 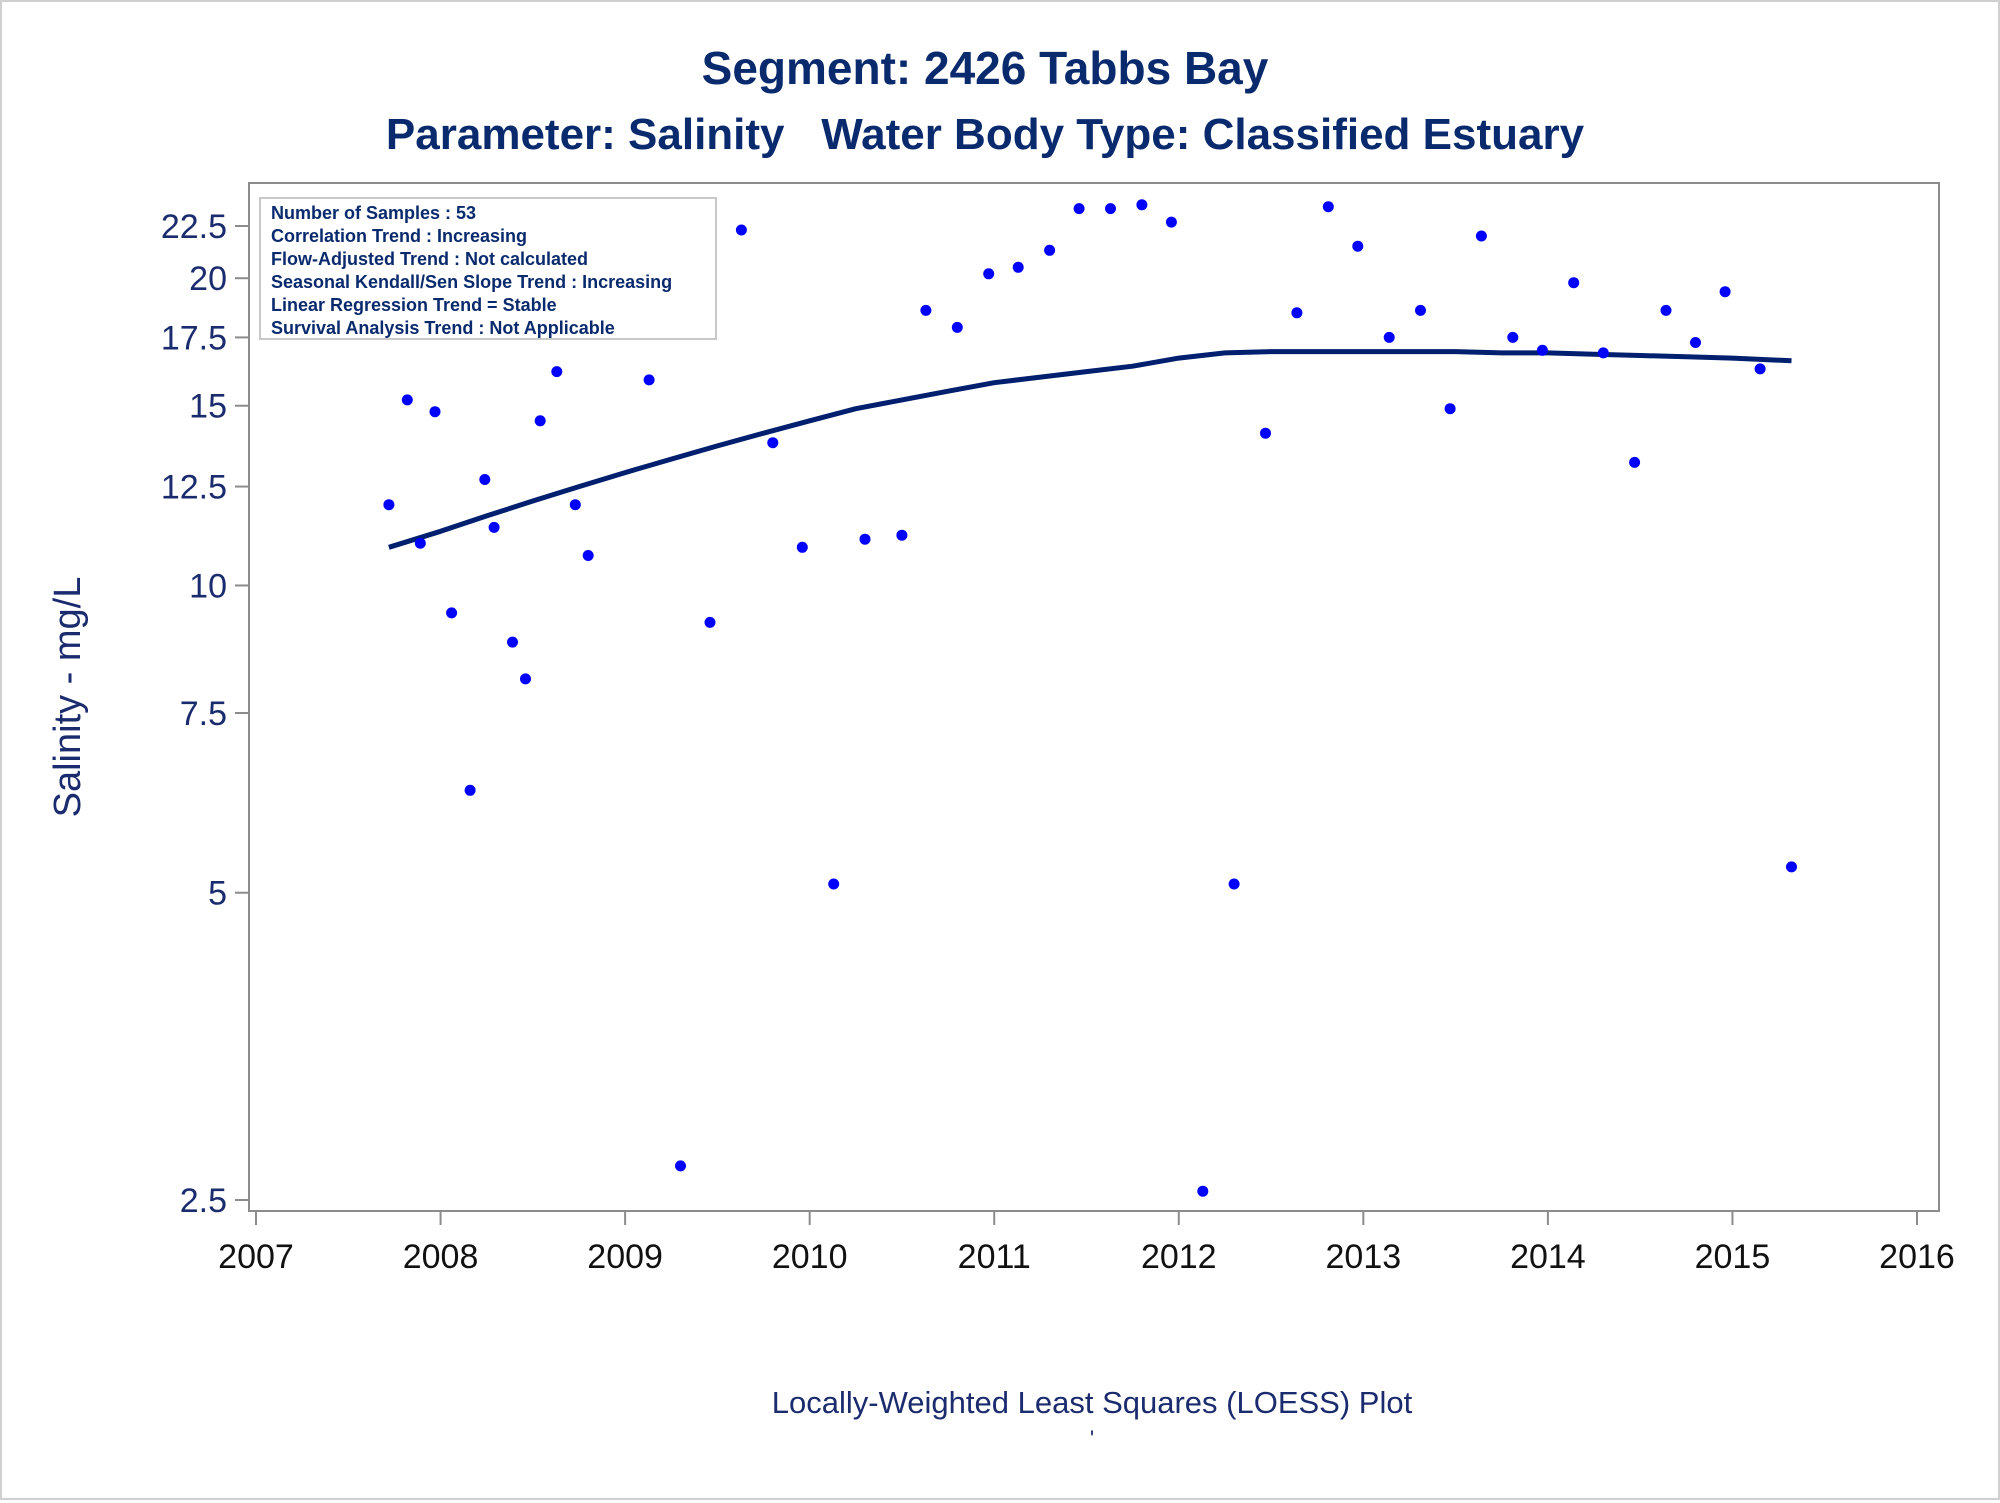 I want to click on y-axis: 2.5 5 7.5 10 12.5 15 17.5 20 22.5, so click(x=205, y=714).